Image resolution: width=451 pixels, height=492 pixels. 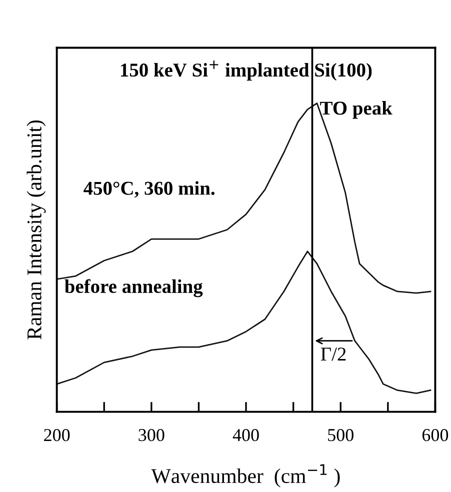 What do you see at coordinates (149, 189) in the screenshot?
I see `annotation: 450°C, 360 min.` at bounding box center [149, 189].